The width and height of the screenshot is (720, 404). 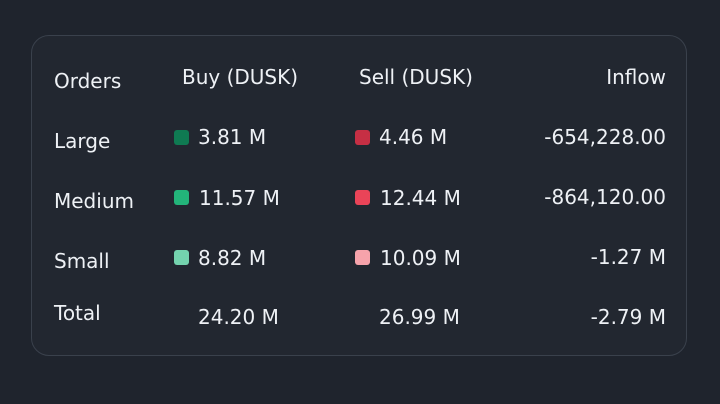 What do you see at coordinates (240, 77) in the screenshot?
I see `header-buy: Buy (DUSK)` at bounding box center [240, 77].